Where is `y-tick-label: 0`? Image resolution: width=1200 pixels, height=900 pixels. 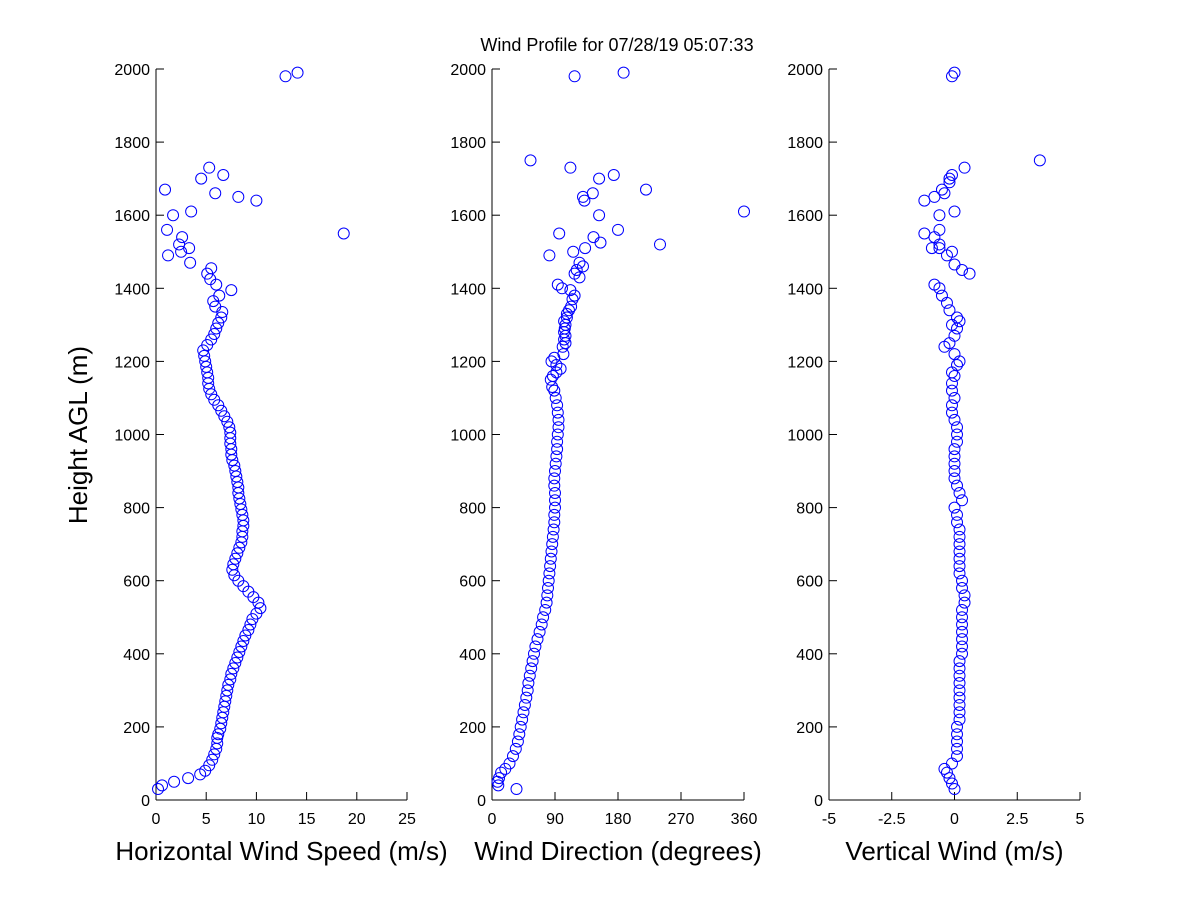
y-tick-label: 0 is located at coordinates (481, 801).